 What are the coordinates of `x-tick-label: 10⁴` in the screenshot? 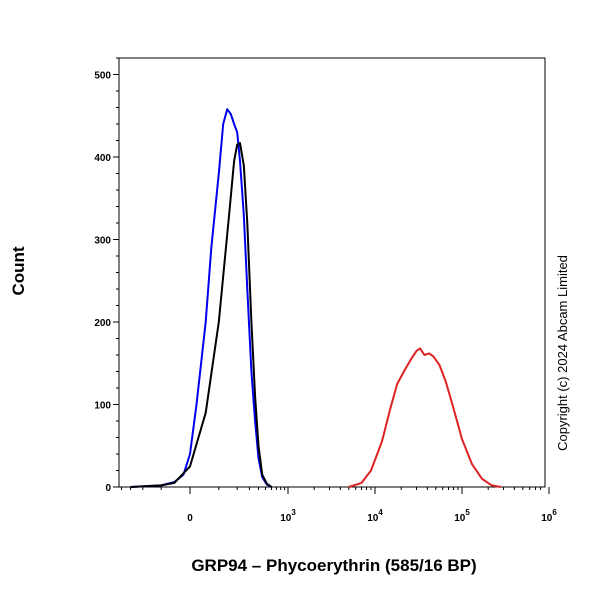 It's located at (375, 516).